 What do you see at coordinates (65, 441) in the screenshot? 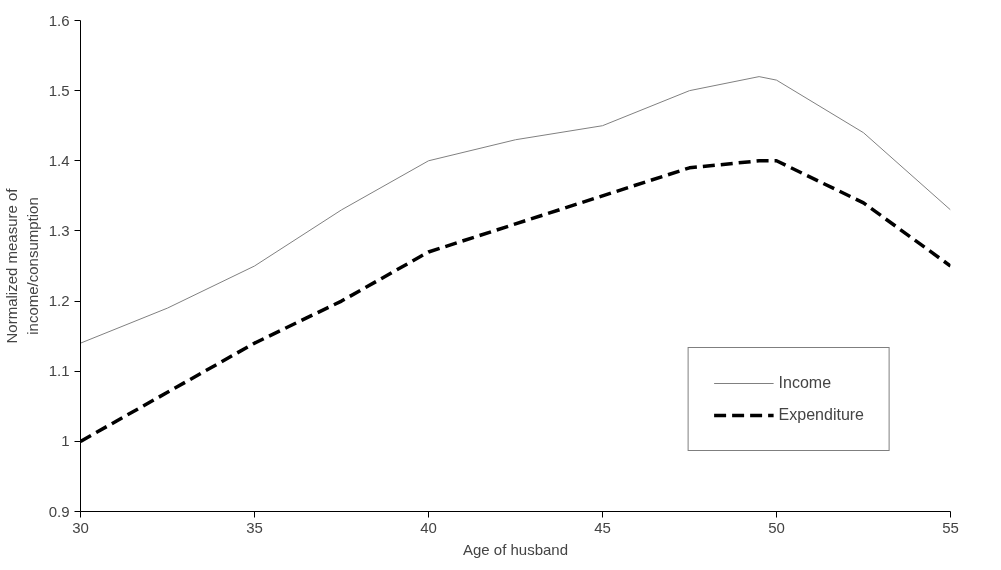
I see `y-tick-label: 1` at bounding box center [65, 441].